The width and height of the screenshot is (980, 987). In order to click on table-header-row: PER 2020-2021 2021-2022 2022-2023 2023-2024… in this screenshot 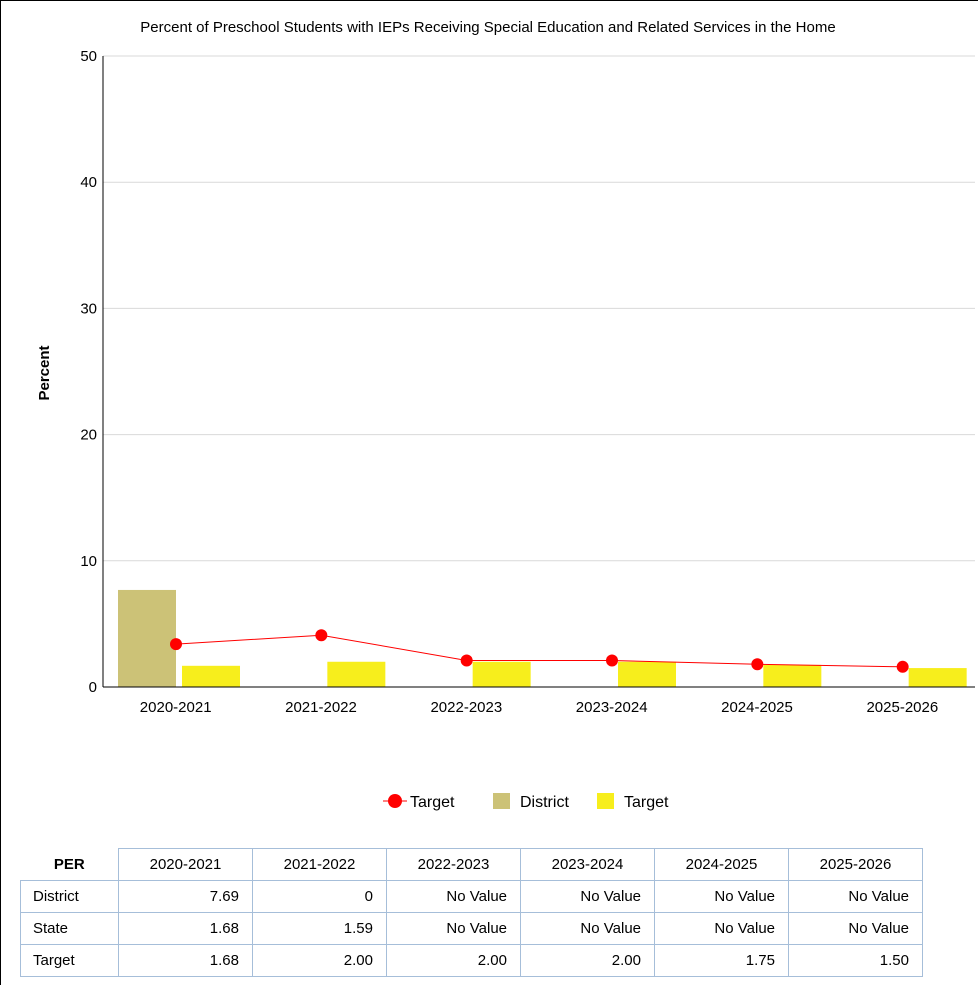, I will do `click(472, 864)`.